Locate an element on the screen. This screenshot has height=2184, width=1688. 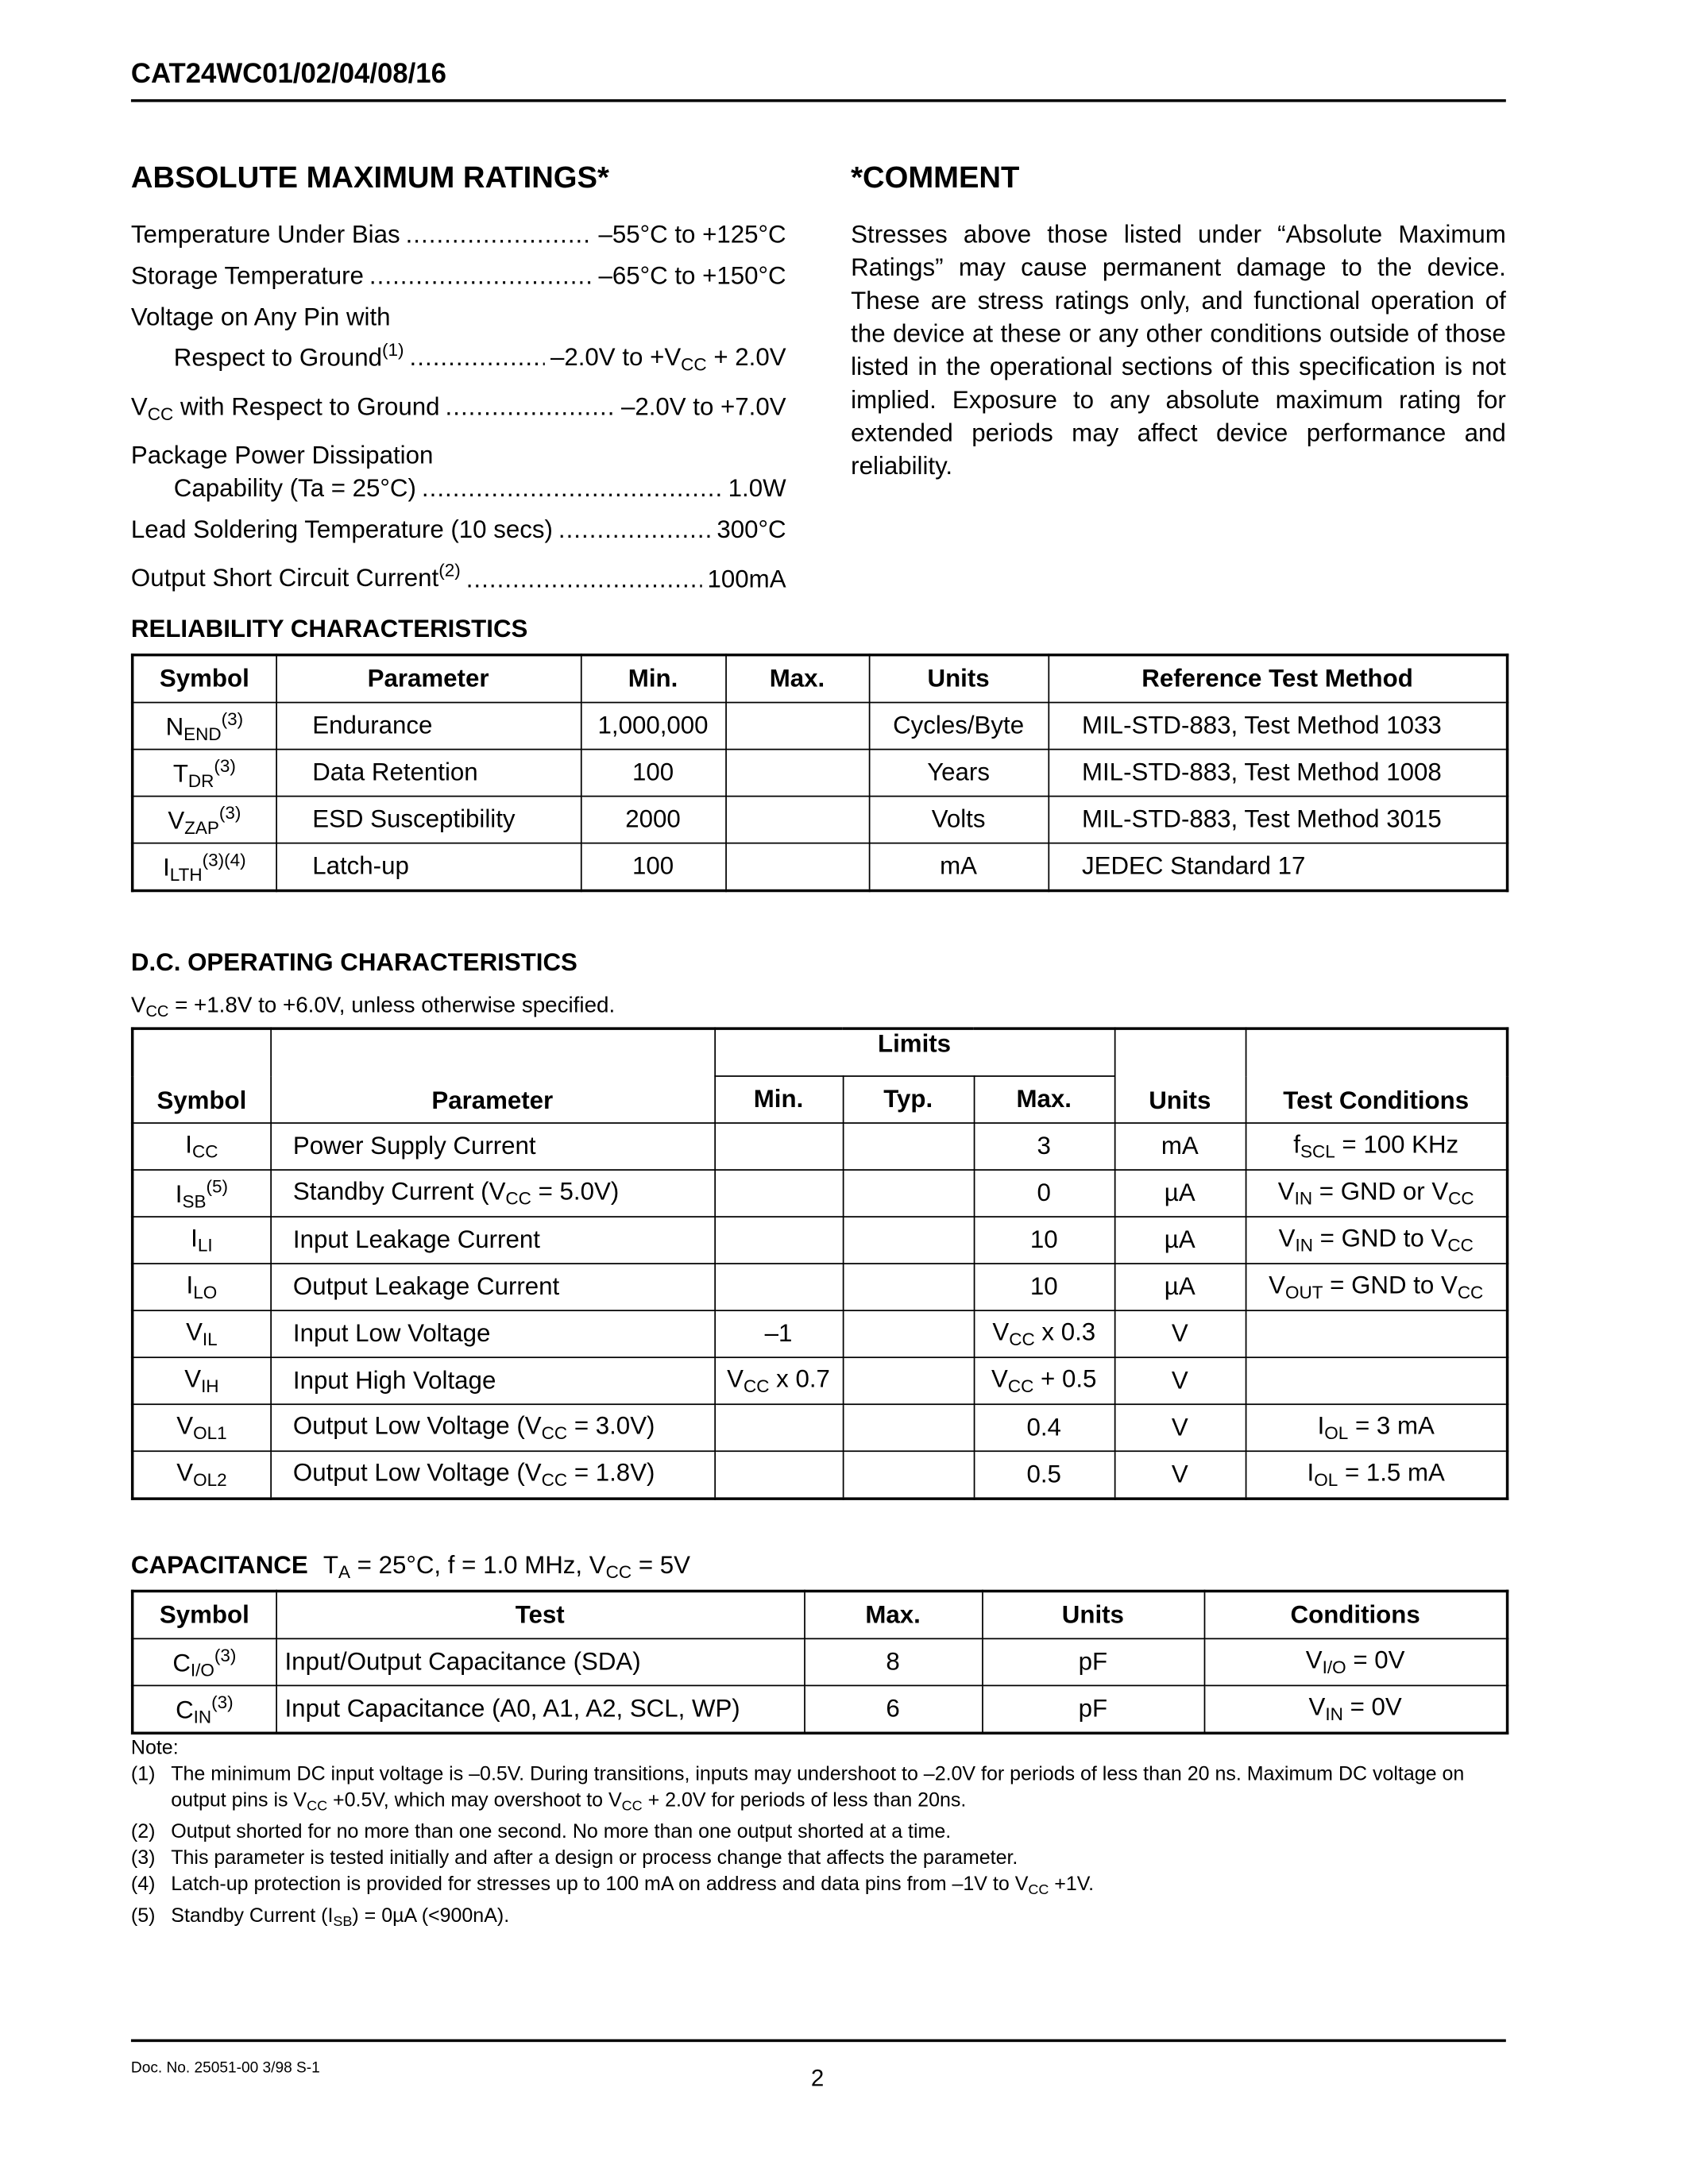
superscript: (3)(4) is located at coordinates (224, 859).